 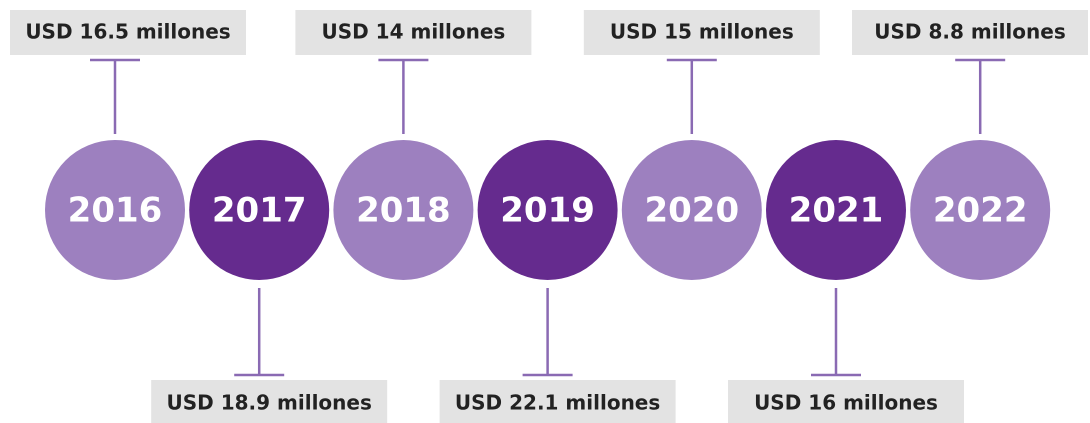 I want to click on year-text: 2017, so click(x=259, y=211).